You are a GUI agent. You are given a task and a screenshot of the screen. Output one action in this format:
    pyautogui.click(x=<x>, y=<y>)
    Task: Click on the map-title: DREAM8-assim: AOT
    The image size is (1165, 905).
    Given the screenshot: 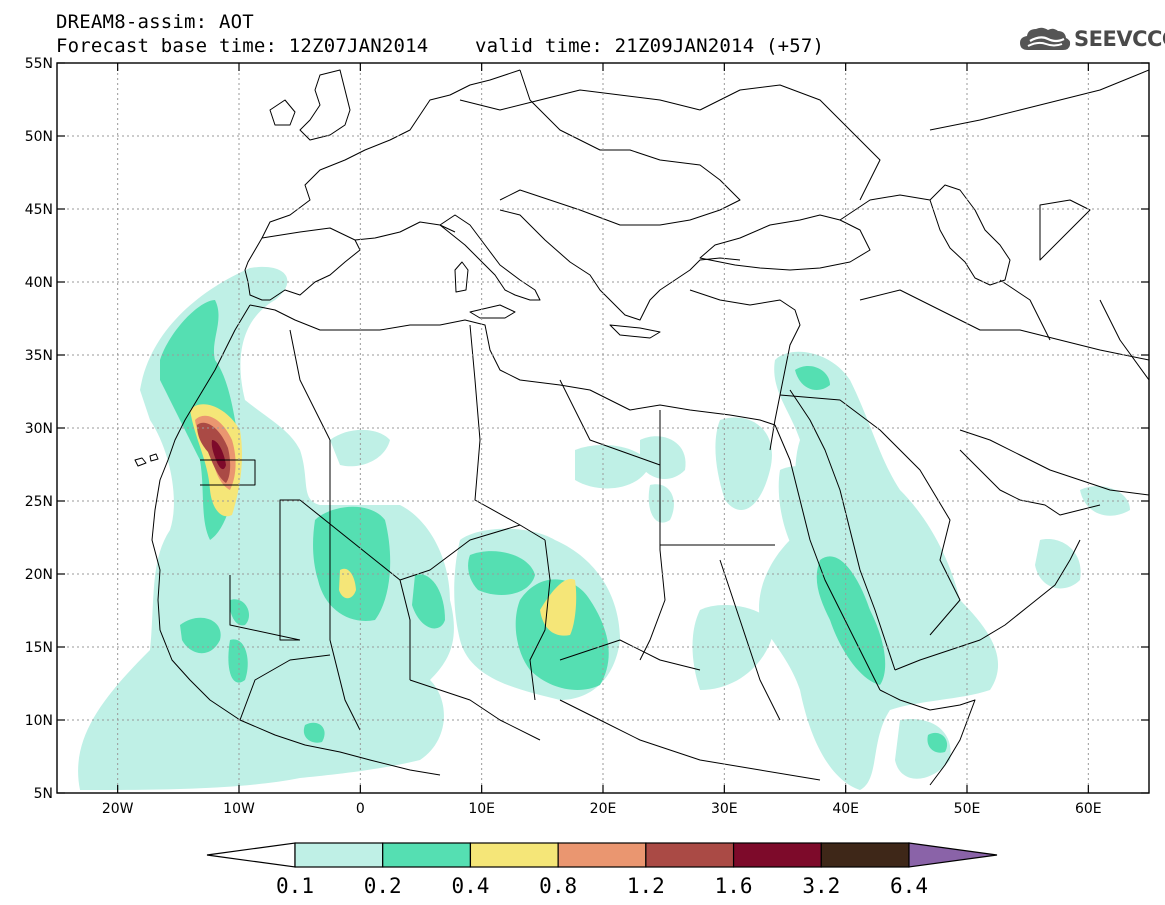 What is the action you would take?
    pyautogui.click(x=155, y=22)
    